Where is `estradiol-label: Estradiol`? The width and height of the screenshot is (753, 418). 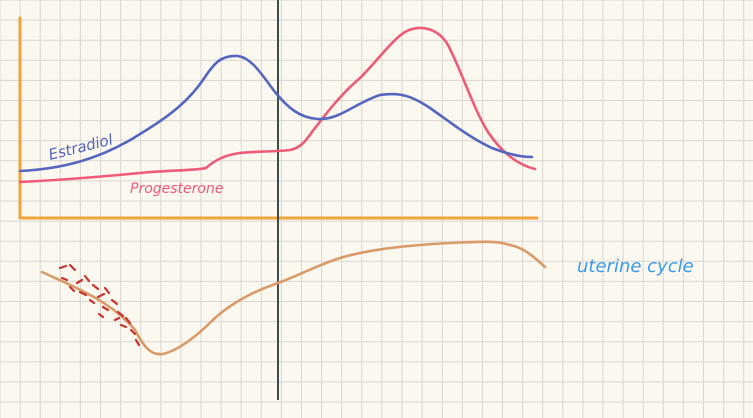
estradiol-label: Estradiol is located at coordinates (81, 147).